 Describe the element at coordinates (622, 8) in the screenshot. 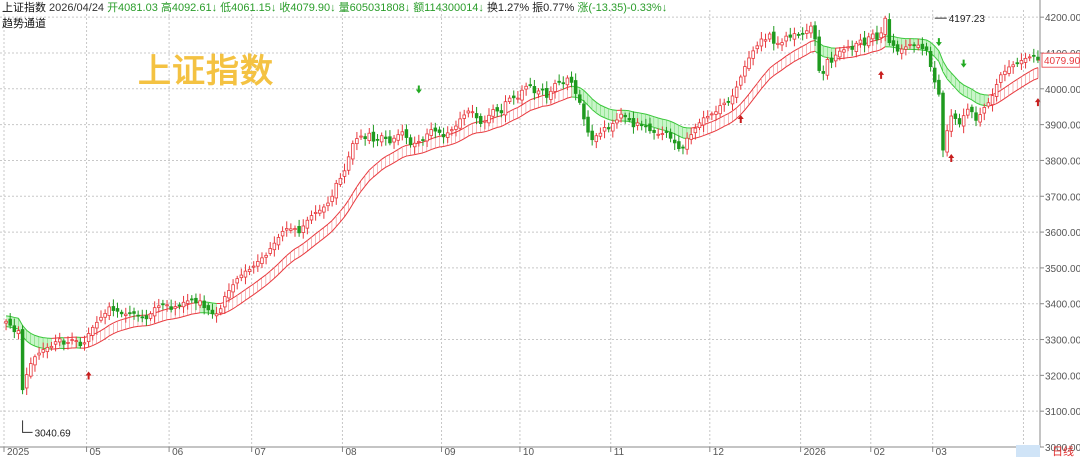

I see `change-value: 涨(-13.35)-0.33%↓` at that location.